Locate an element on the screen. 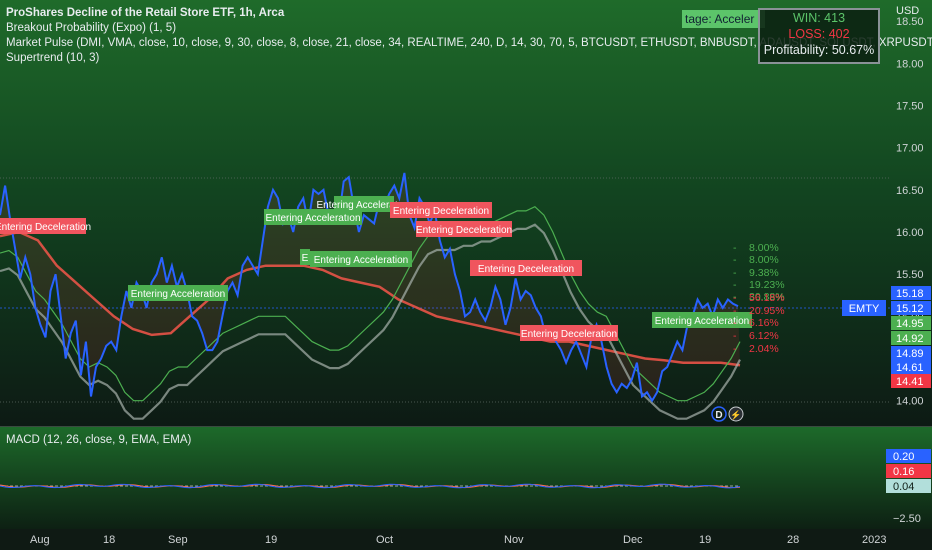 This screenshot has width=932, height=550. y-tick-9: 14.00 is located at coordinates (910, 402).